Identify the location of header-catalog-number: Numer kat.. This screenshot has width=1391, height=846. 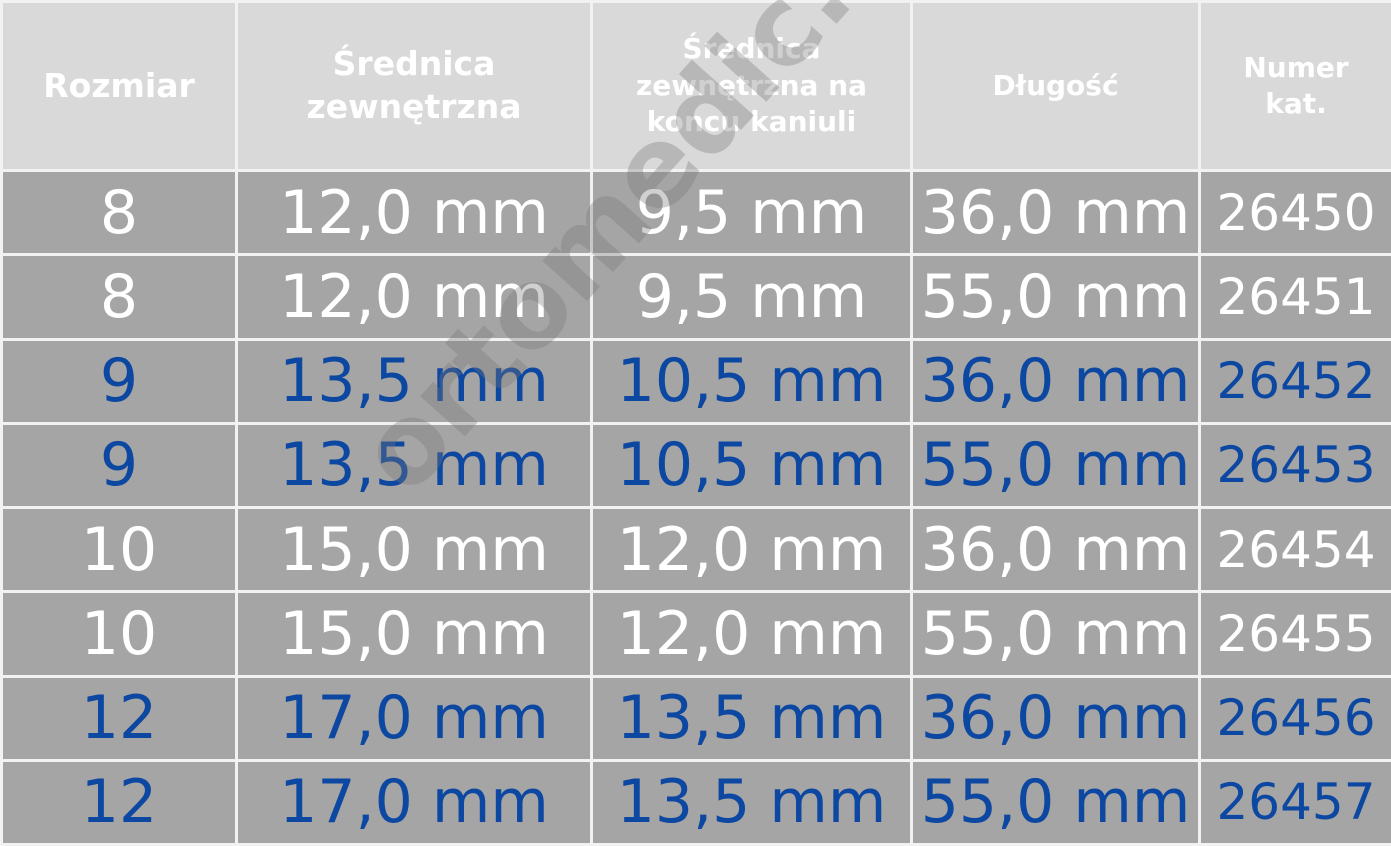
(1294, 86).